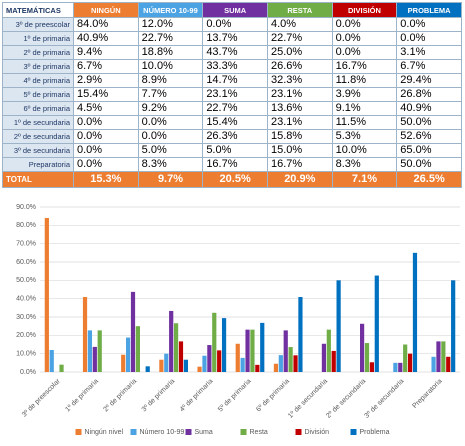 The height and width of the screenshot is (446, 465). What do you see at coordinates (235, 122) in the screenshot?
I see `cell: 15.4%` at bounding box center [235, 122].